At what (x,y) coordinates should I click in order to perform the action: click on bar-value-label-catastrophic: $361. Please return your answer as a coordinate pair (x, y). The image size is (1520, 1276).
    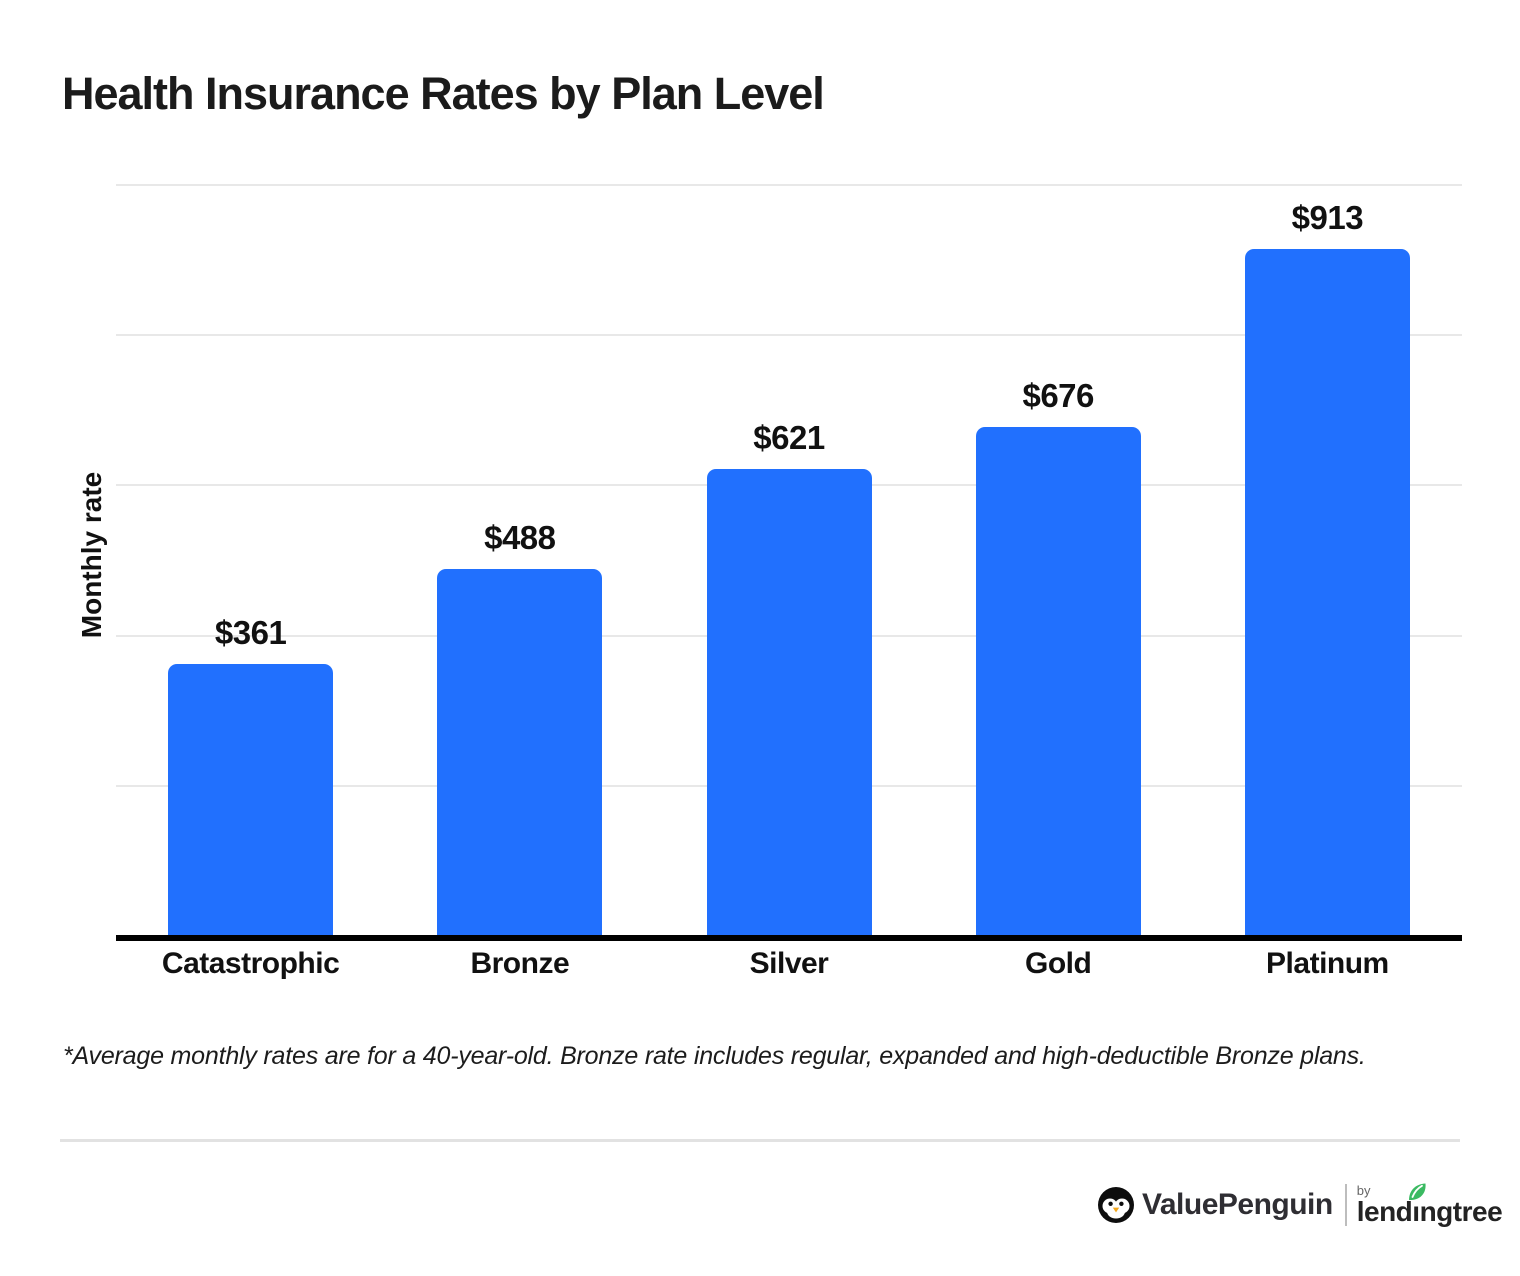
    Looking at the image, I should click on (250, 632).